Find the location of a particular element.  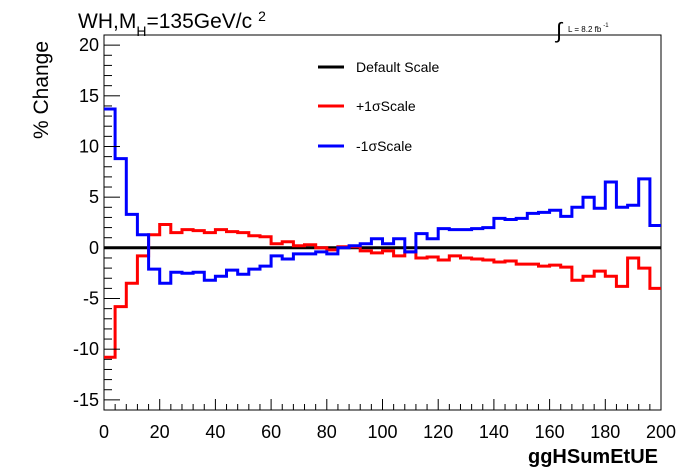

x-tick-label: 180 is located at coordinates (605, 432).